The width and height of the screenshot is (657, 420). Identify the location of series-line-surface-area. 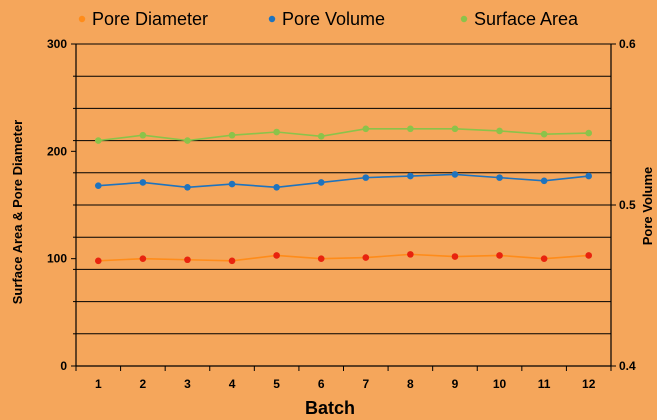
(343, 134).